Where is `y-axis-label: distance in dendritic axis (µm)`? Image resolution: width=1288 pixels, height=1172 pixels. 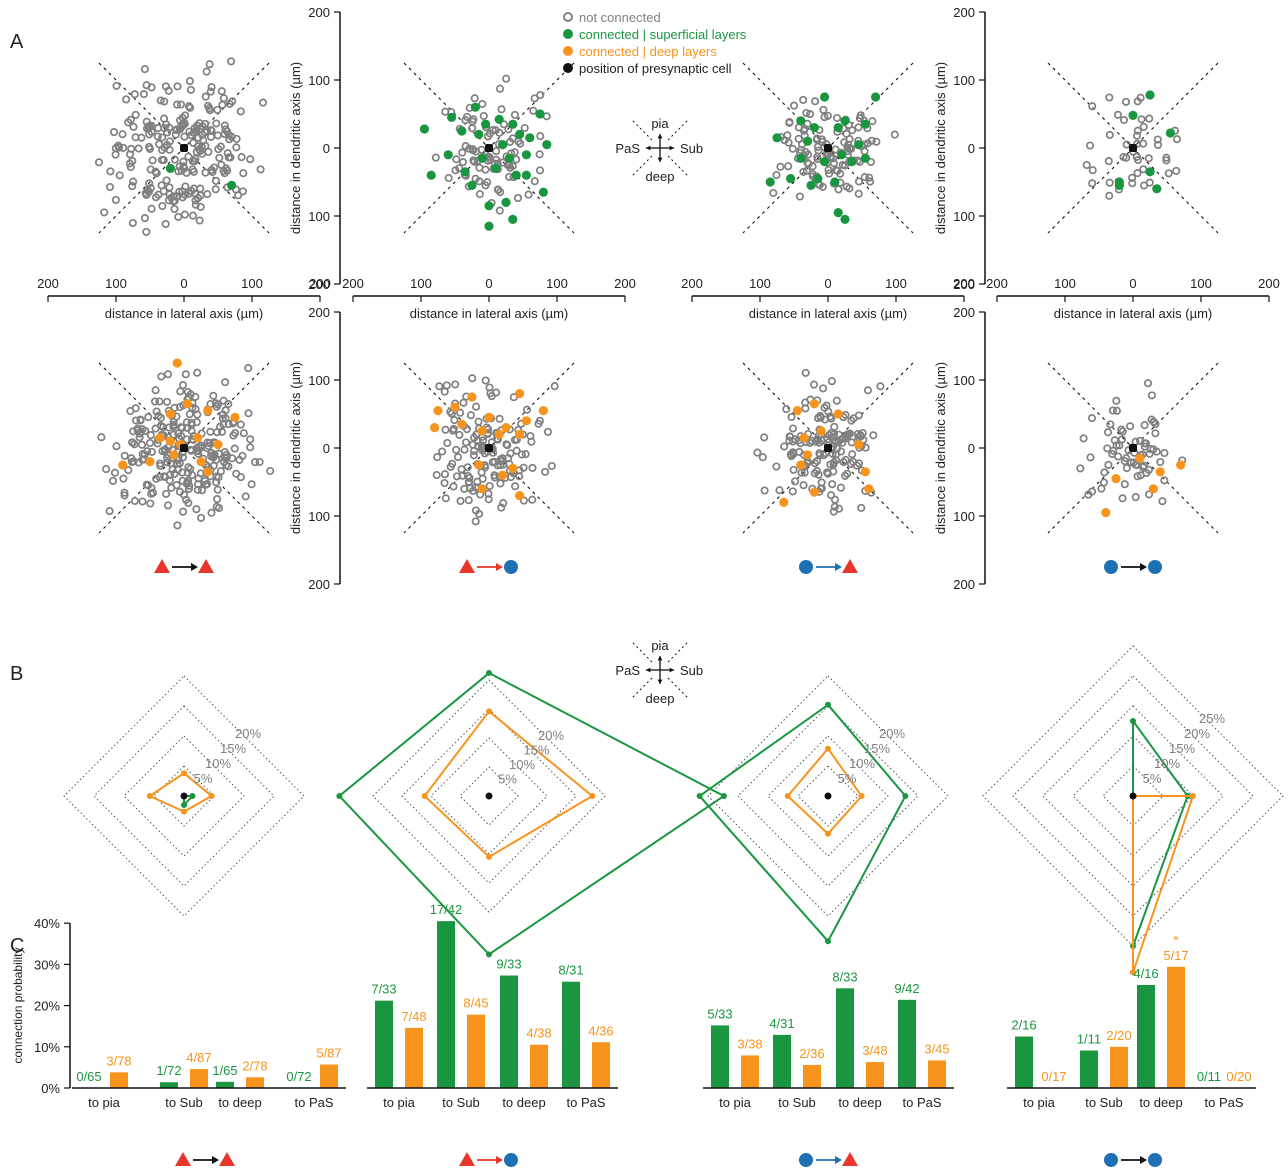
y-axis-label: distance in dendritic axis (µm) is located at coordinates (295, 148).